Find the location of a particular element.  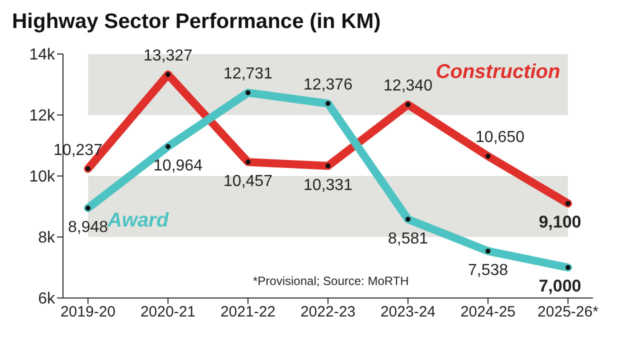

data-label: 8,948 is located at coordinates (88, 227).